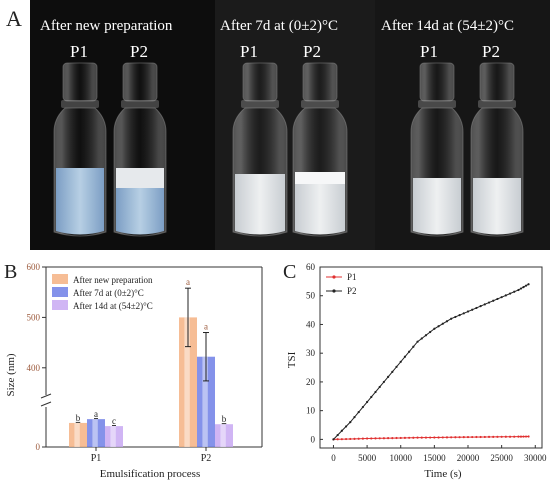 The height and width of the screenshot is (484, 550). What do you see at coordinates (311, 267) in the screenshot?
I see `line-y-tick-label: 60` at bounding box center [311, 267].